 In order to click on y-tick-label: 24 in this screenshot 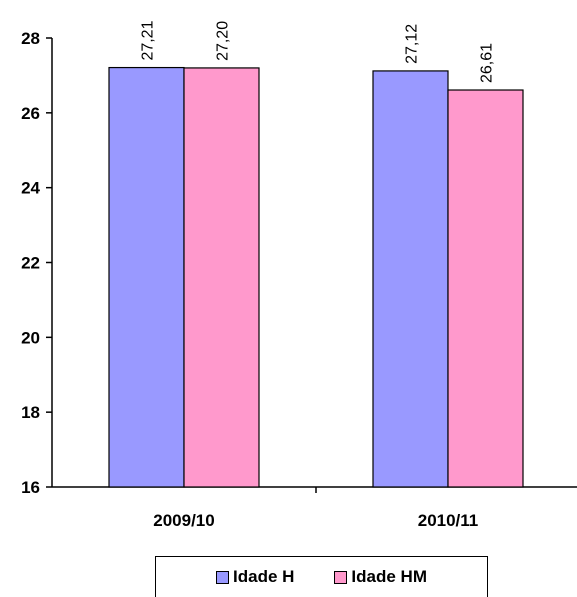, I will do `click(30, 188)`.